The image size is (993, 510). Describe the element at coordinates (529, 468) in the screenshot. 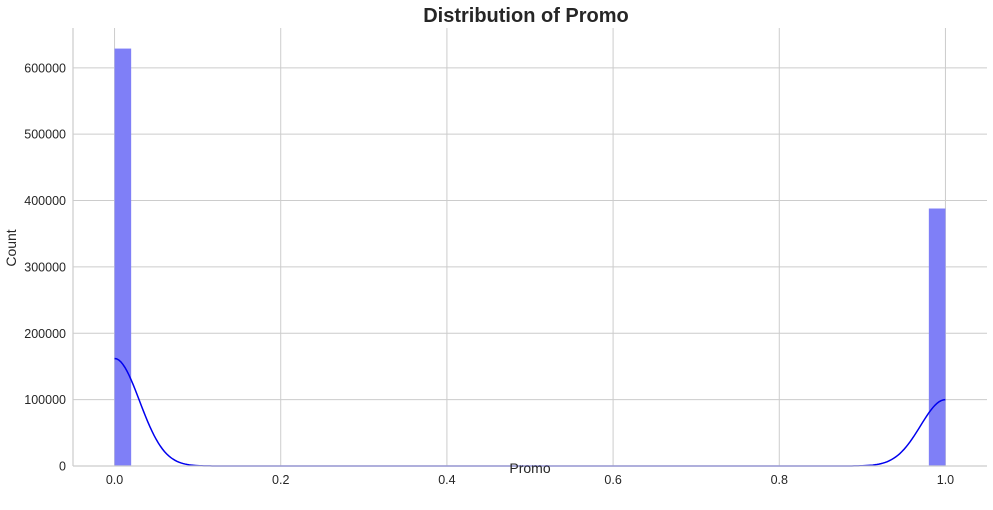

I see `x-axis-label: Promo` at that location.